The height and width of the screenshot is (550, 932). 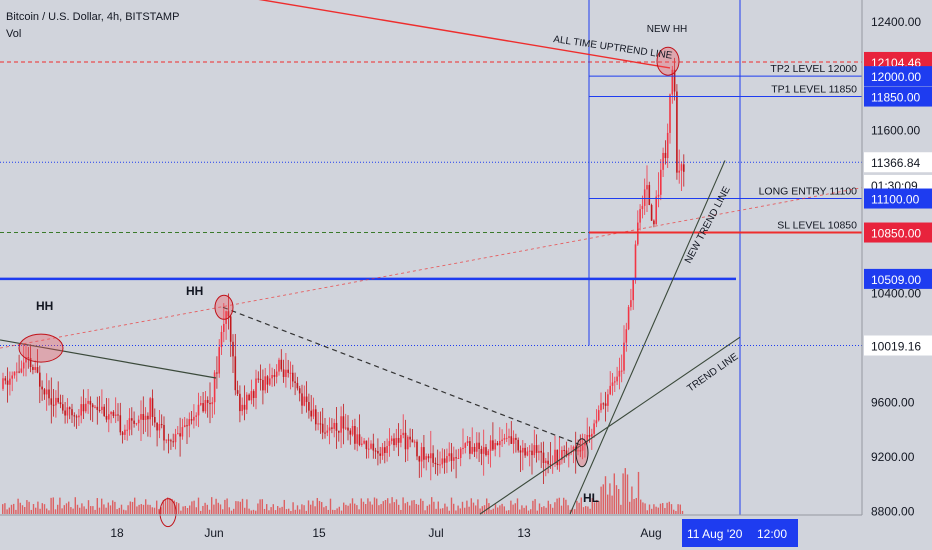 What do you see at coordinates (895, 200) in the screenshot?
I see `price-tag-label: 11100.00` at bounding box center [895, 200].